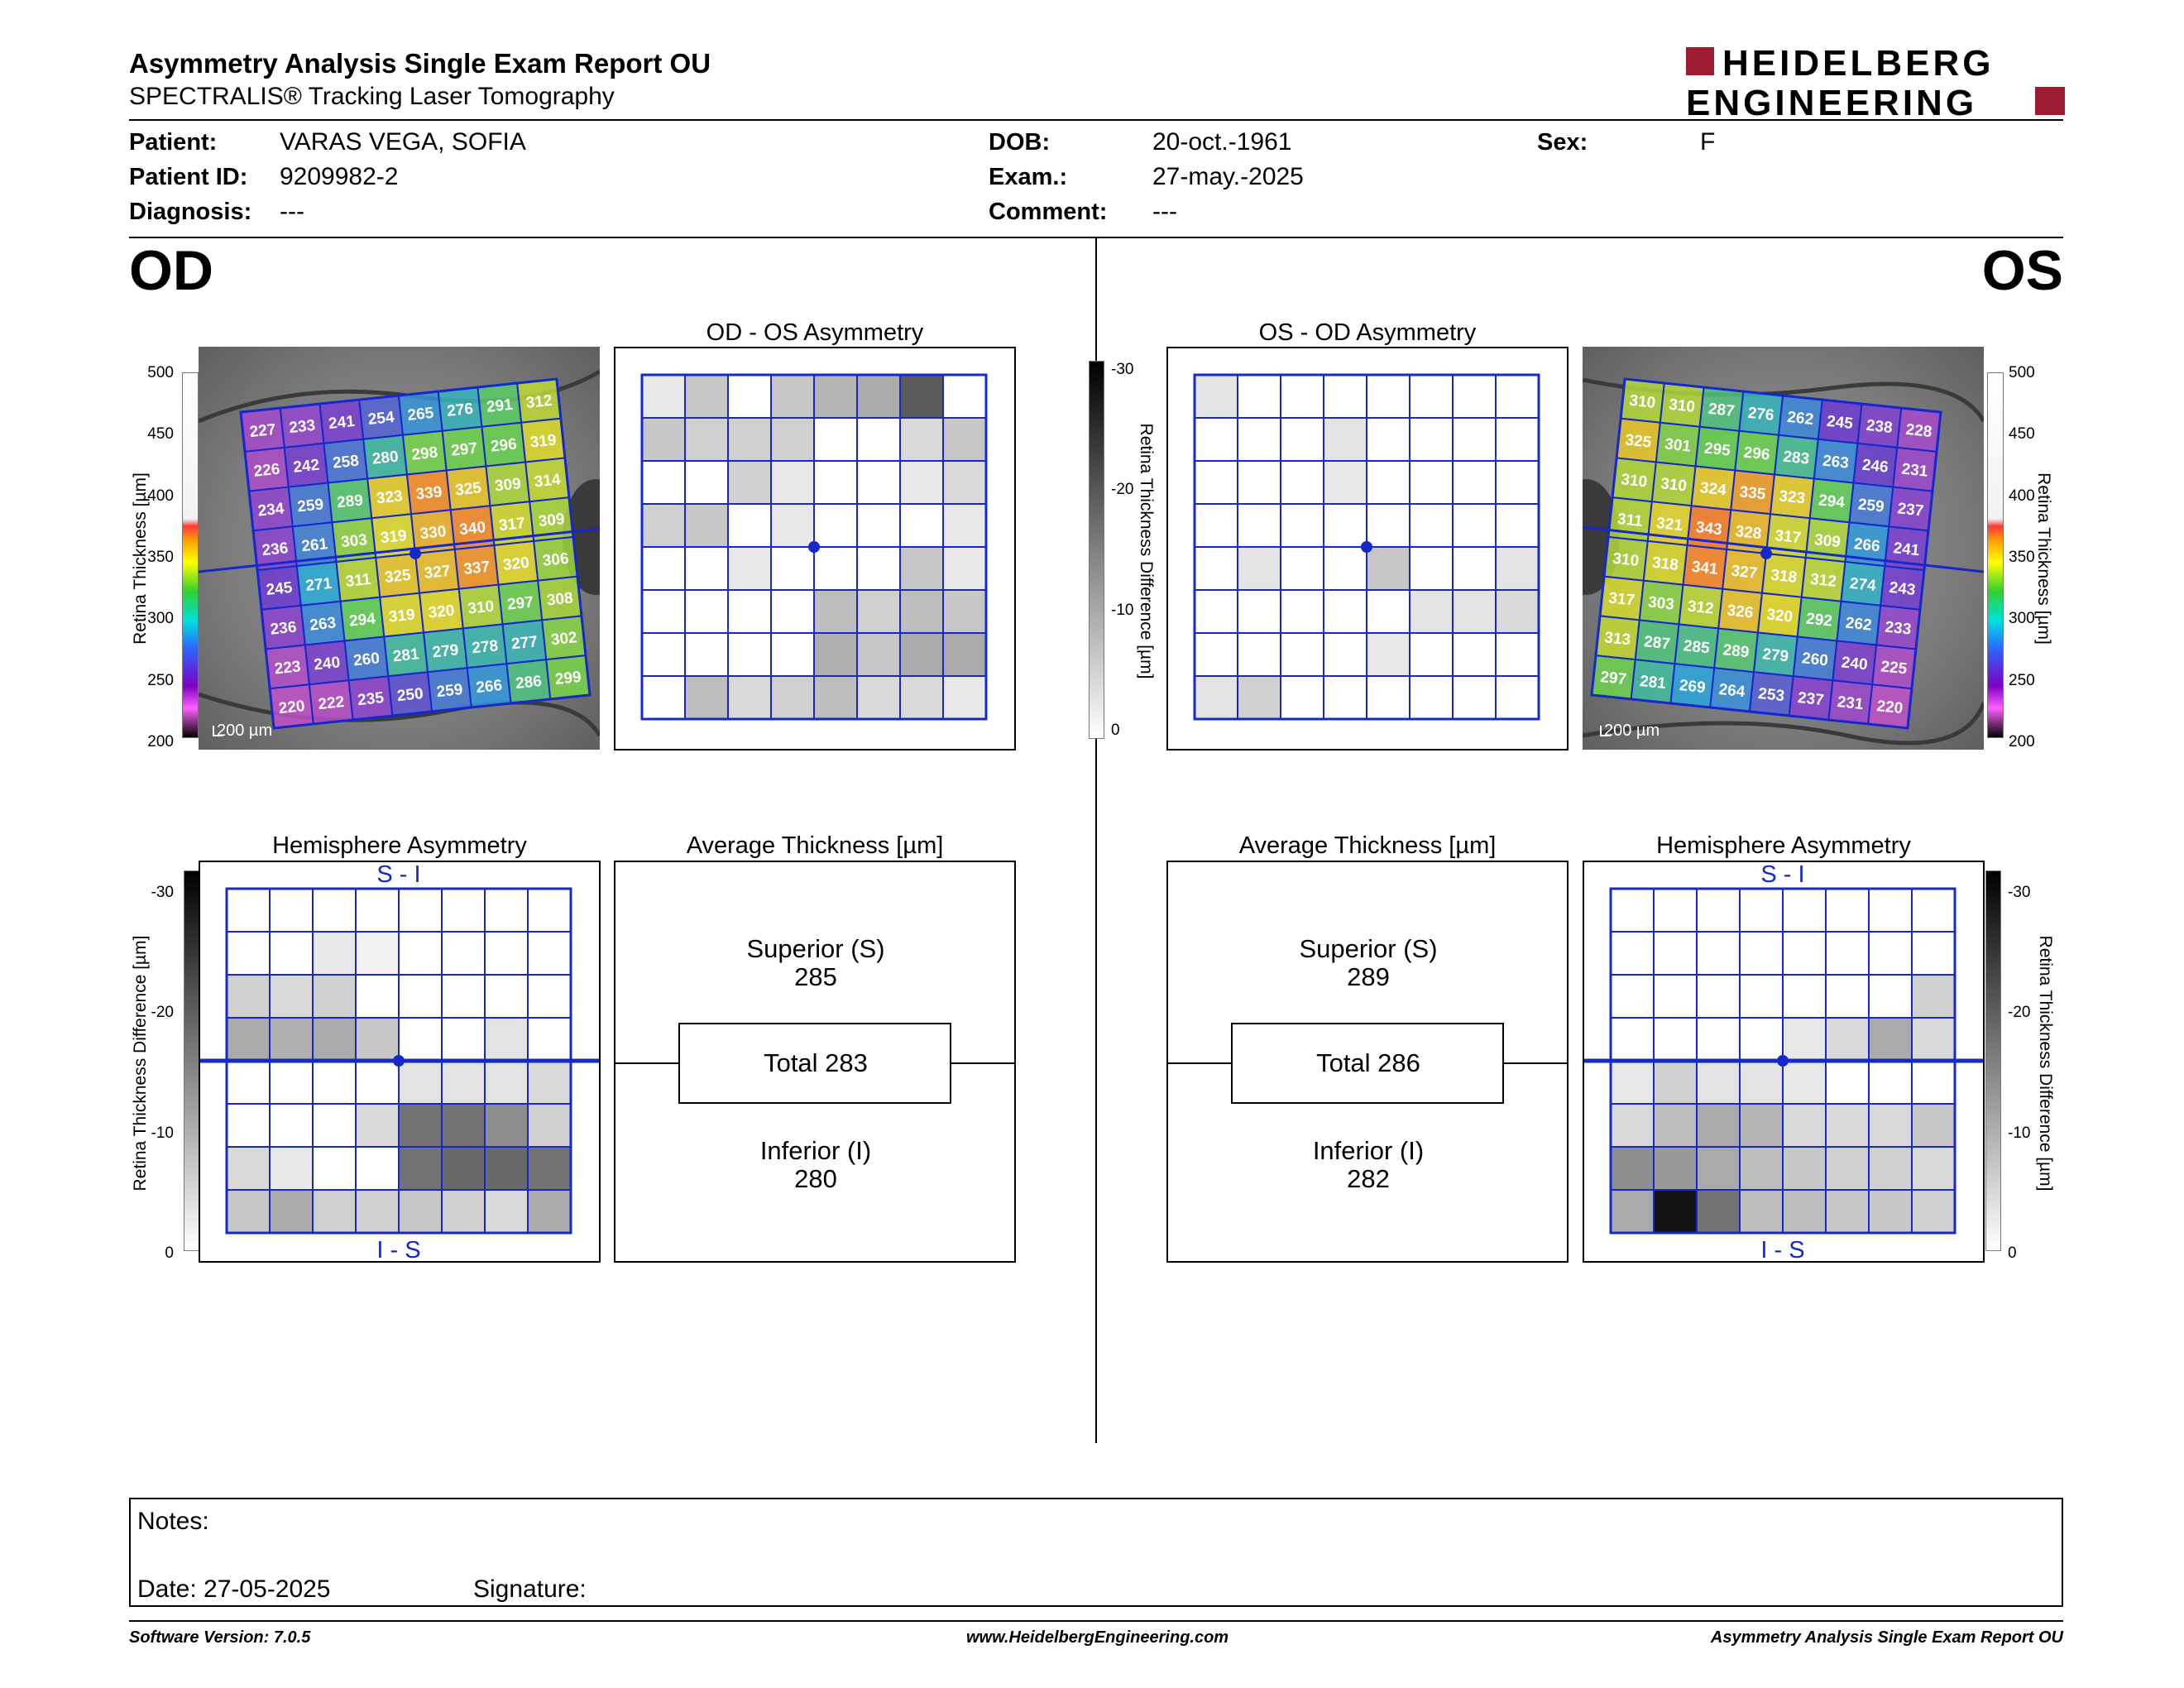 This screenshot has width=2184, height=1688. What do you see at coordinates (1832, 501) in the screenshot?
I see `thickness-value: 294` at bounding box center [1832, 501].